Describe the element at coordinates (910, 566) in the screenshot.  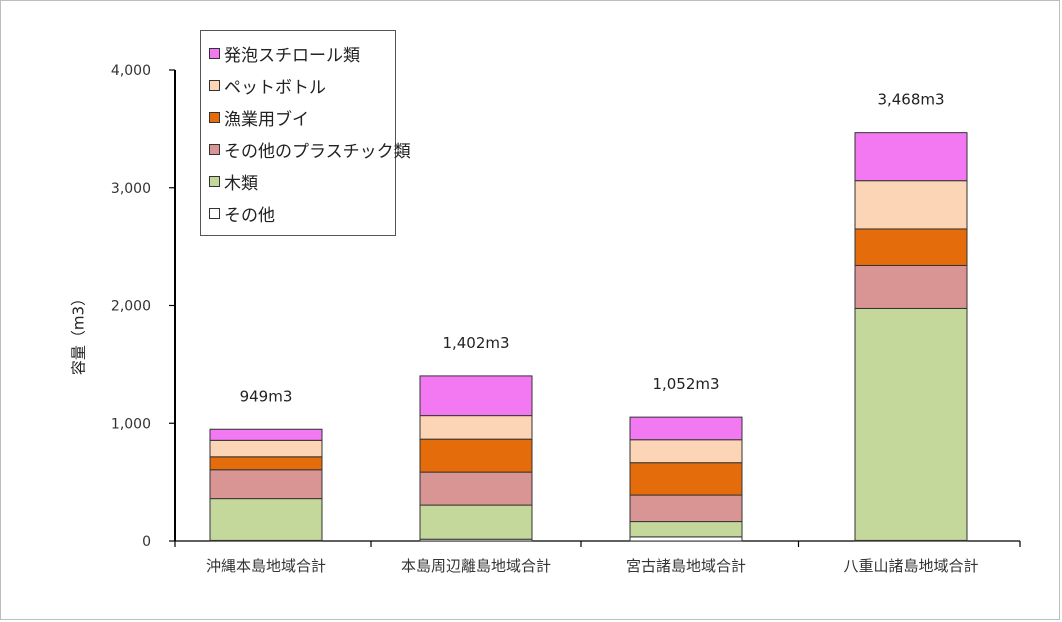
I see `x-tick-label: 八重山諸島地域合計` at that location.